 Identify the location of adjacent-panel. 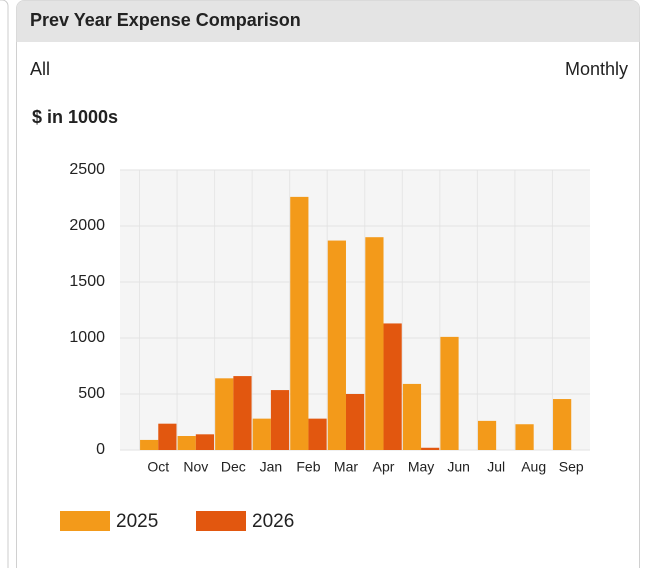
(4, 284).